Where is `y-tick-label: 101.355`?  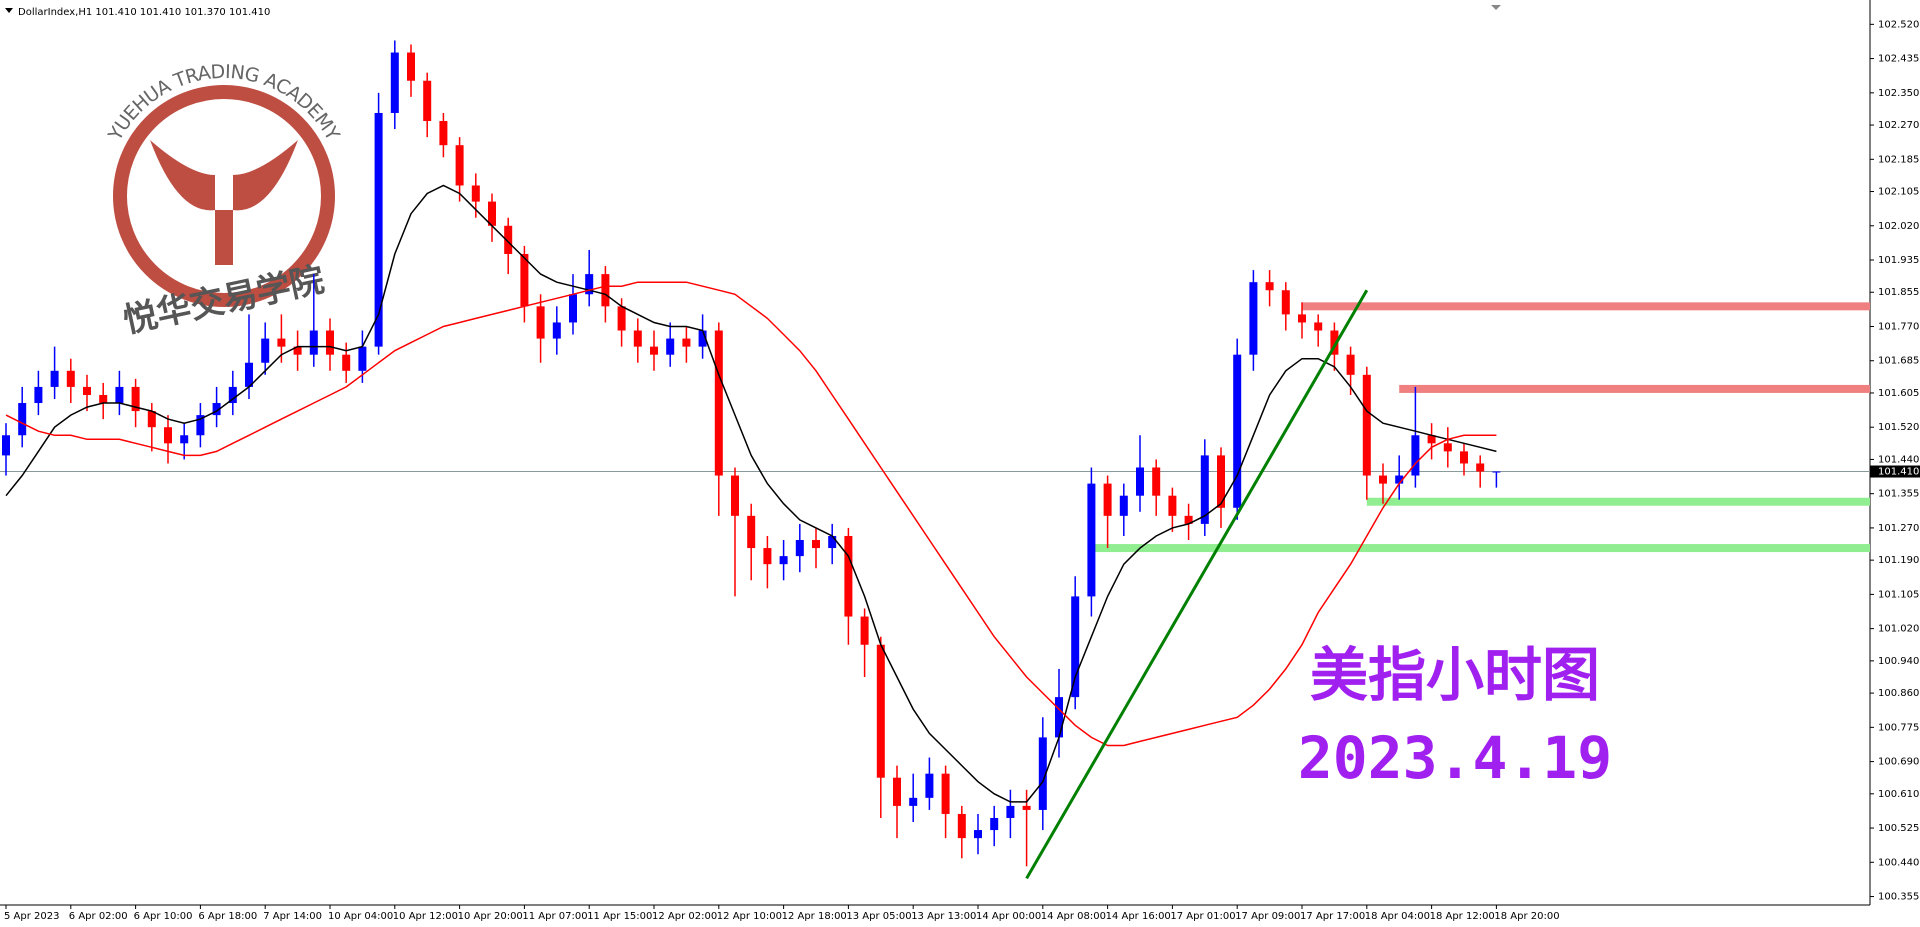
y-tick-label: 101.355 is located at coordinates (1898, 494).